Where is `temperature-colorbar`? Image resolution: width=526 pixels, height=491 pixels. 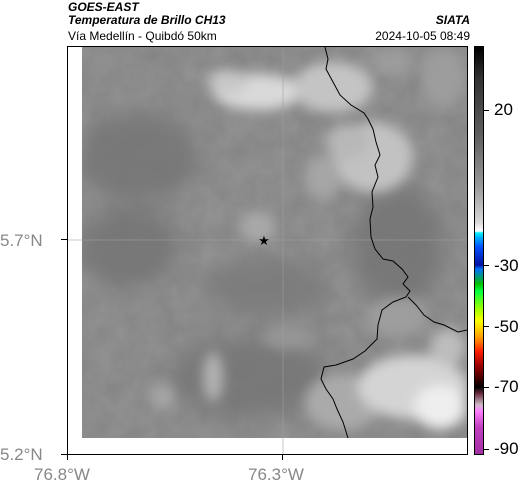
temperature-colorbar is located at coordinates (479, 250).